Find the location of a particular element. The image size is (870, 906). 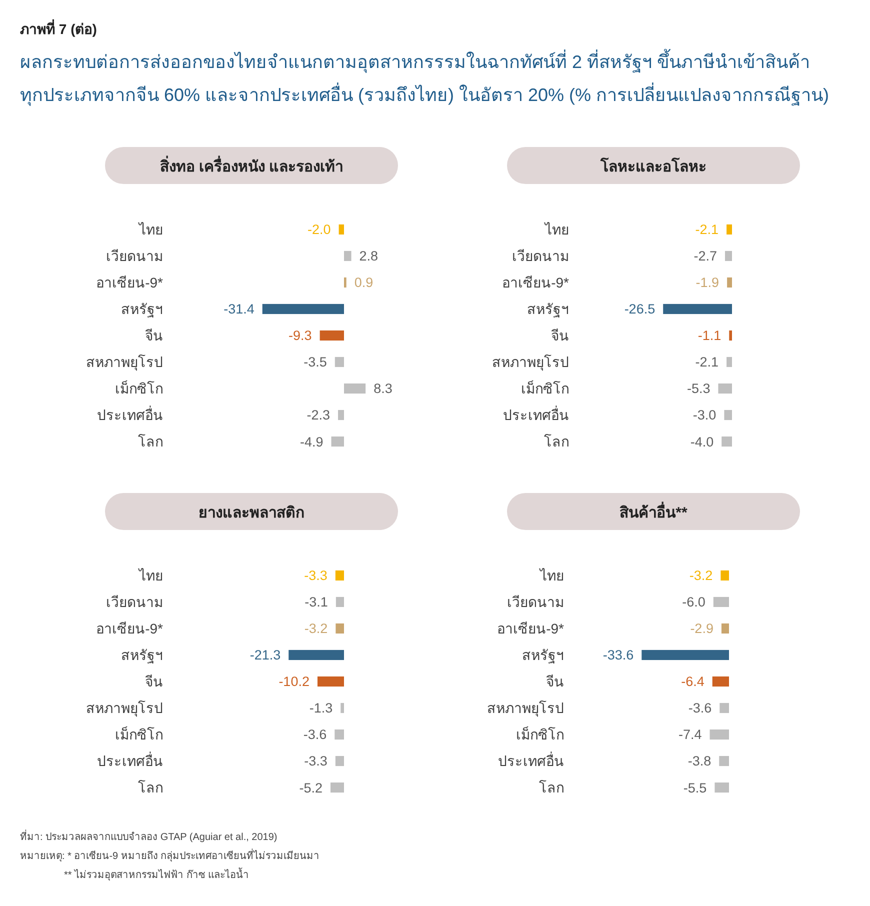

data-label: -2.0 is located at coordinates (319, 230).